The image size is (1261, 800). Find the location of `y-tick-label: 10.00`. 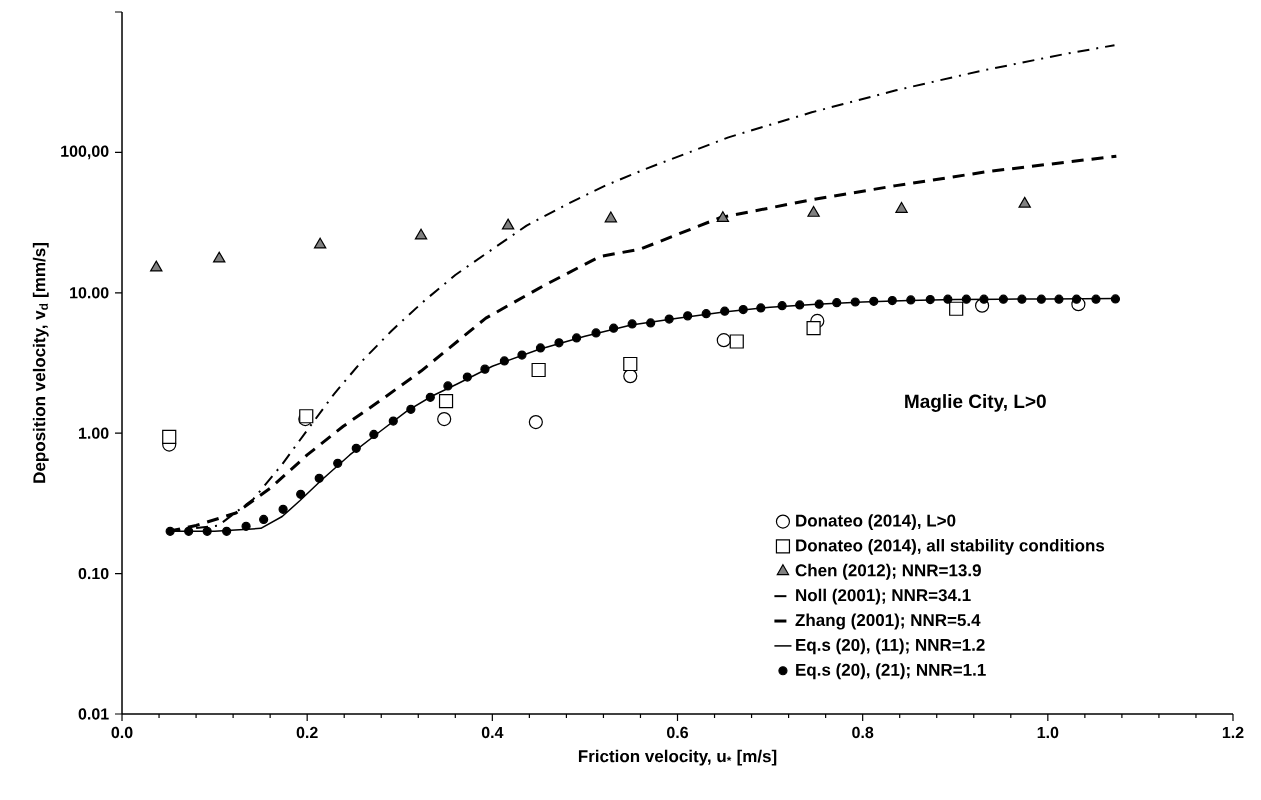

y-tick-label: 10.00 is located at coordinates (89, 293).